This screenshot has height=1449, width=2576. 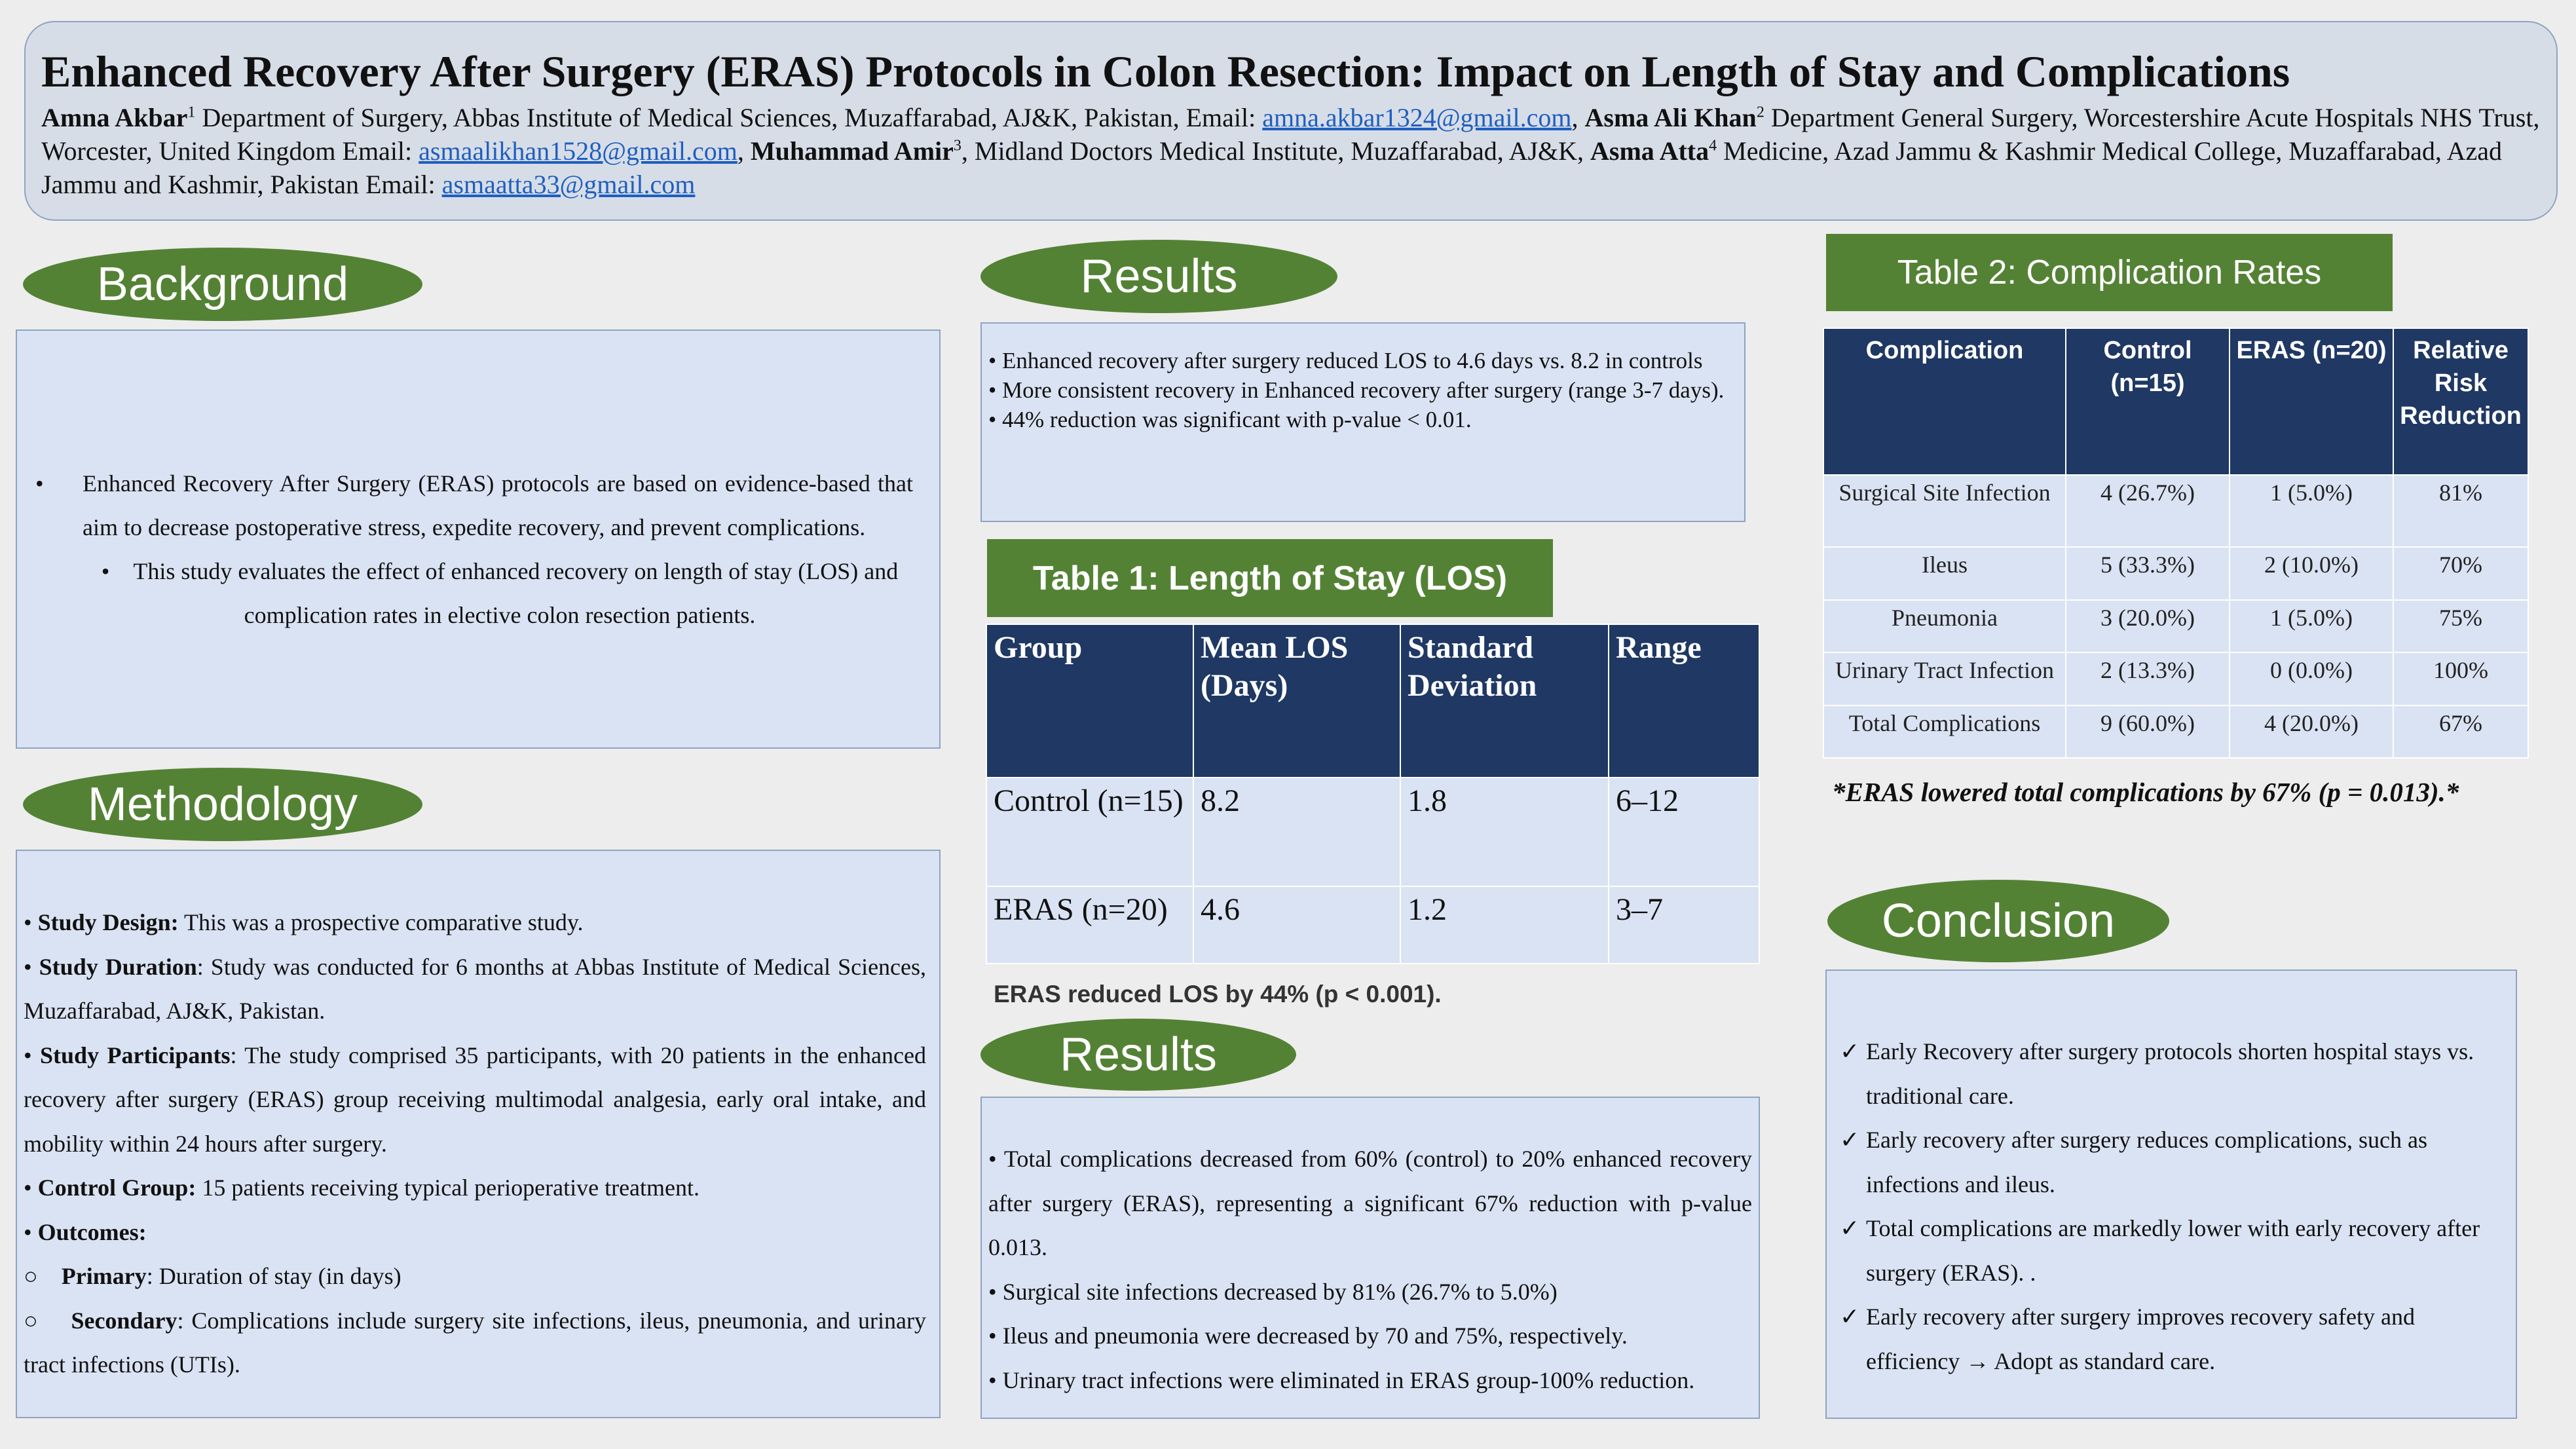 I want to click on table-cell: 1.2, so click(x=1504, y=925).